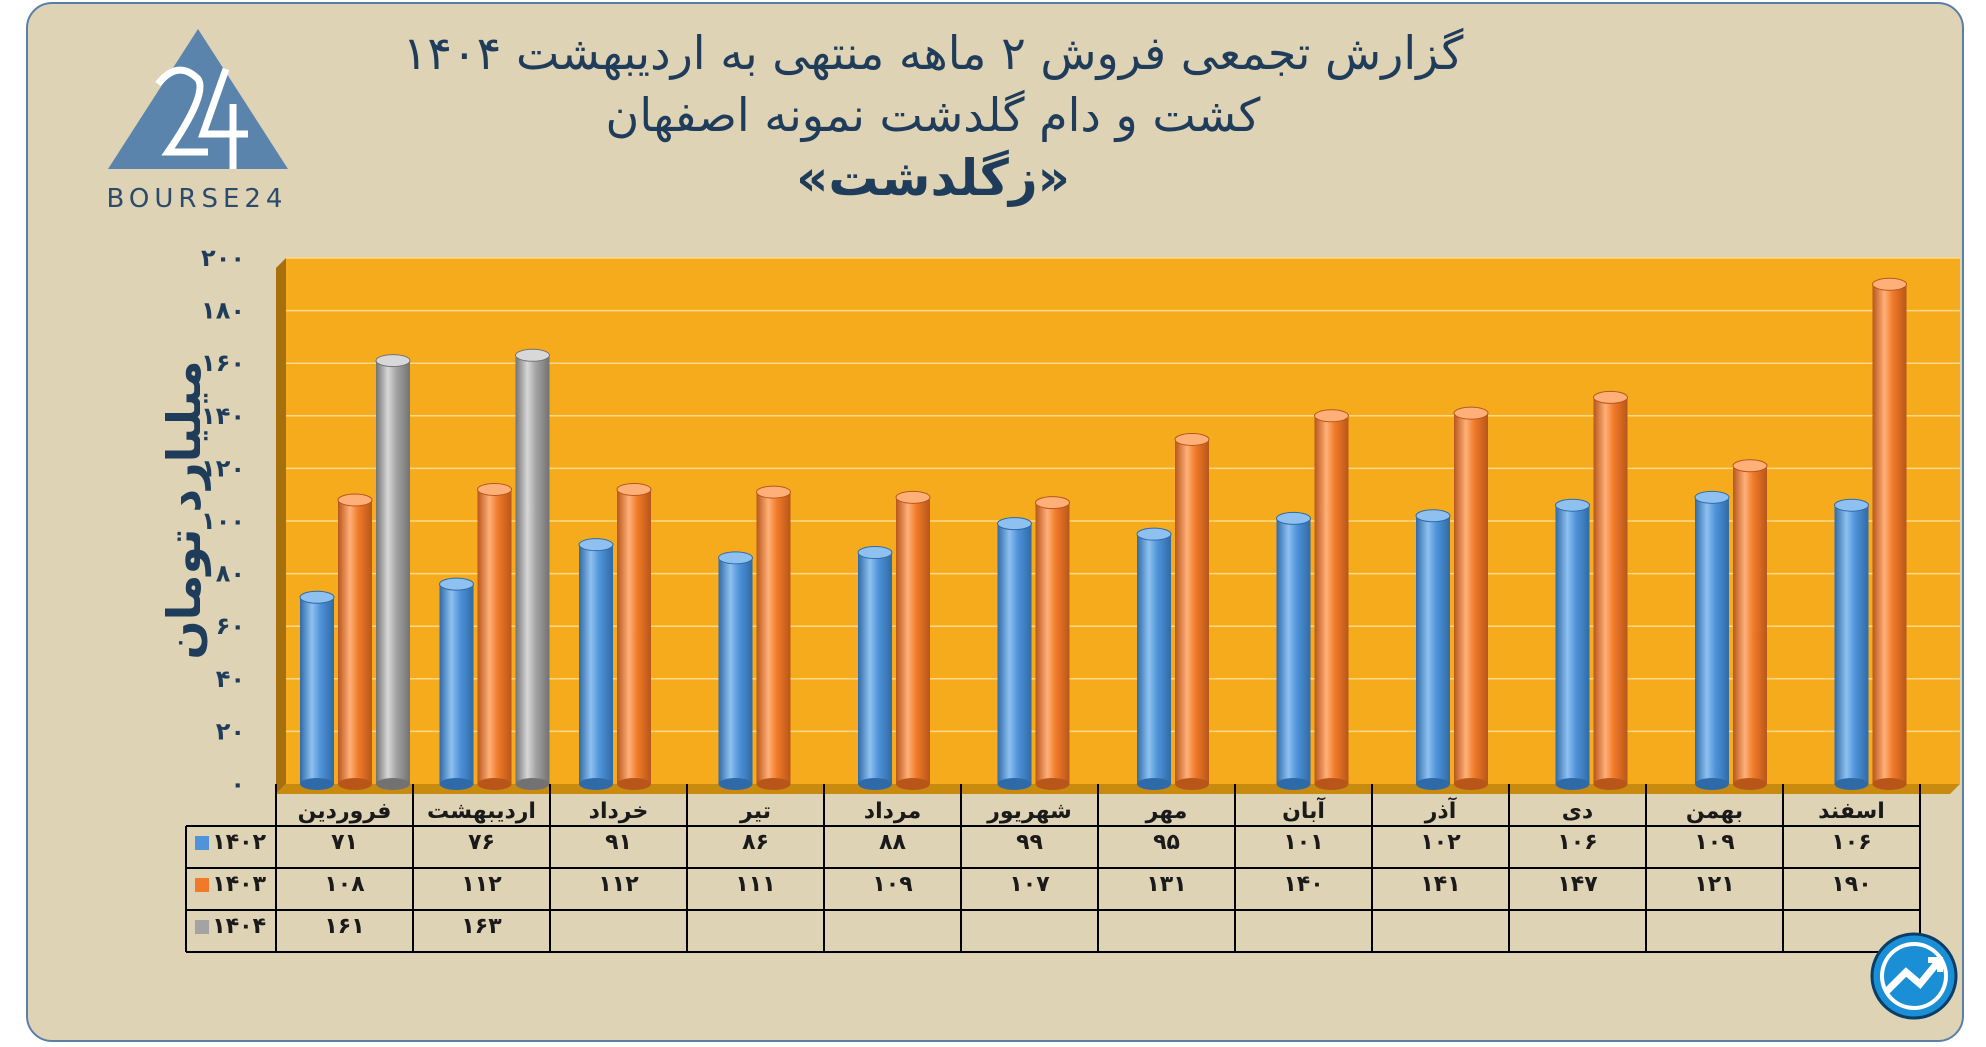 The height and width of the screenshot is (1047, 1986). I want to click on y-tick-label: ۰, so click(237, 784).